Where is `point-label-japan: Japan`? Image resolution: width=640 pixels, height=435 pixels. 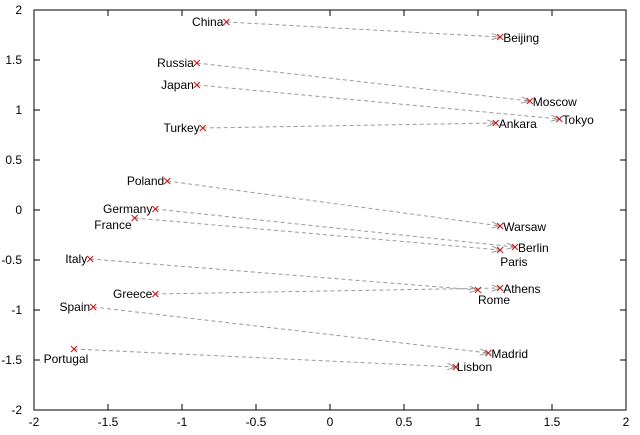
point-label-japan: Japan is located at coordinates (177, 85).